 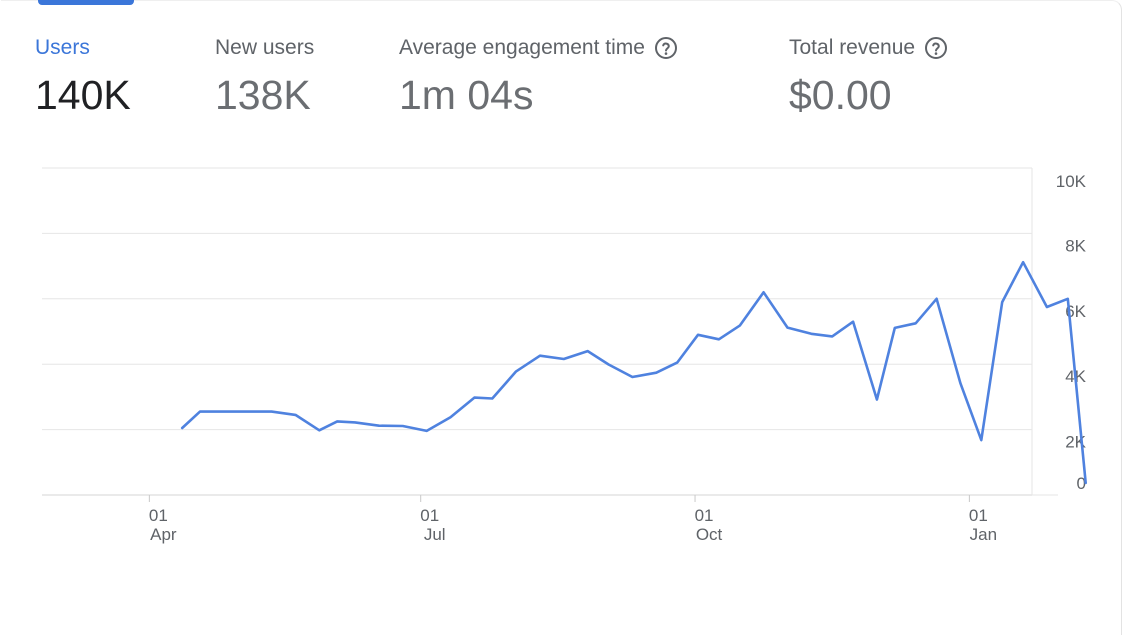 What do you see at coordinates (466, 95) in the screenshot?
I see `metric-engagement-time-value: 1m 04s` at bounding box center [466, 95].